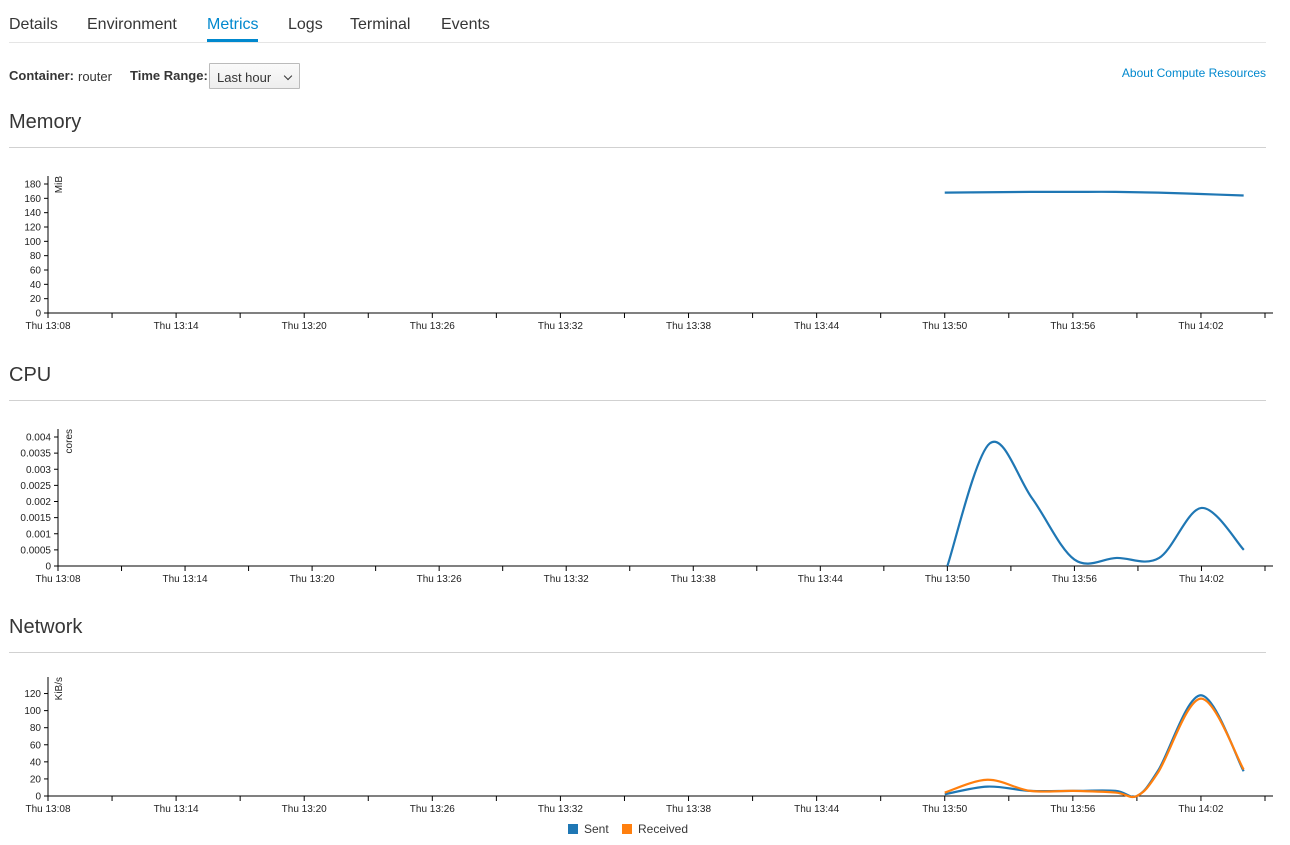  I want to click on memory-divider, so click(637, 147).